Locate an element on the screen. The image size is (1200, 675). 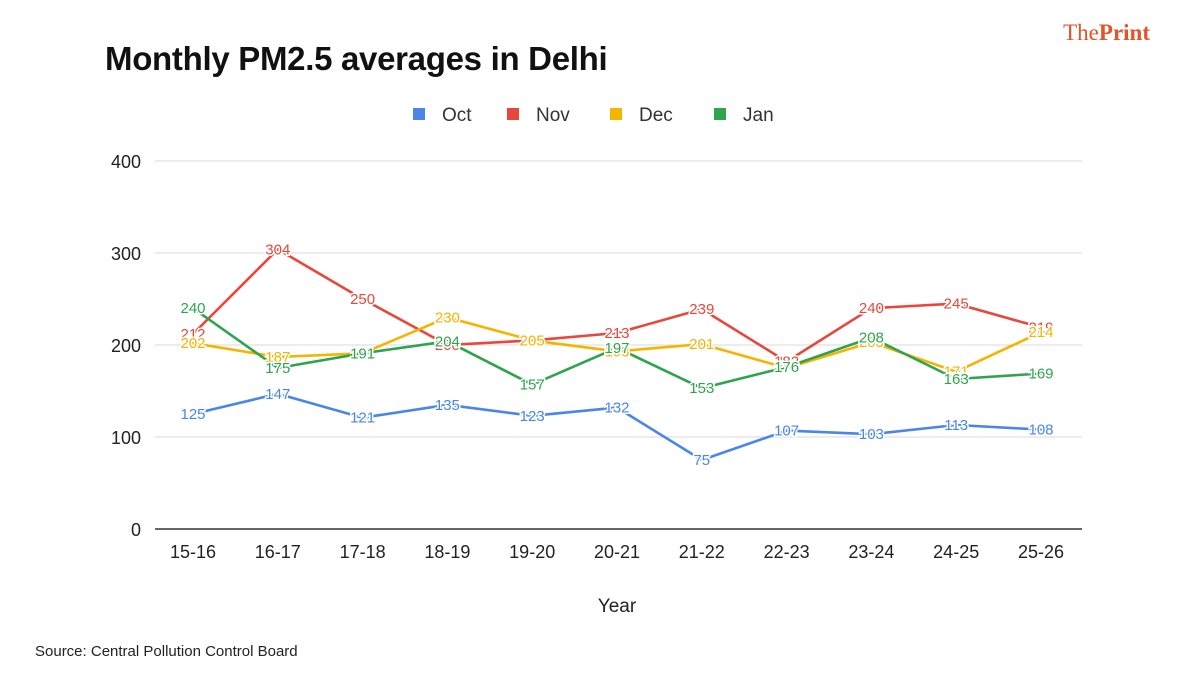
series-line-jan is located at coordinates (617, 348).